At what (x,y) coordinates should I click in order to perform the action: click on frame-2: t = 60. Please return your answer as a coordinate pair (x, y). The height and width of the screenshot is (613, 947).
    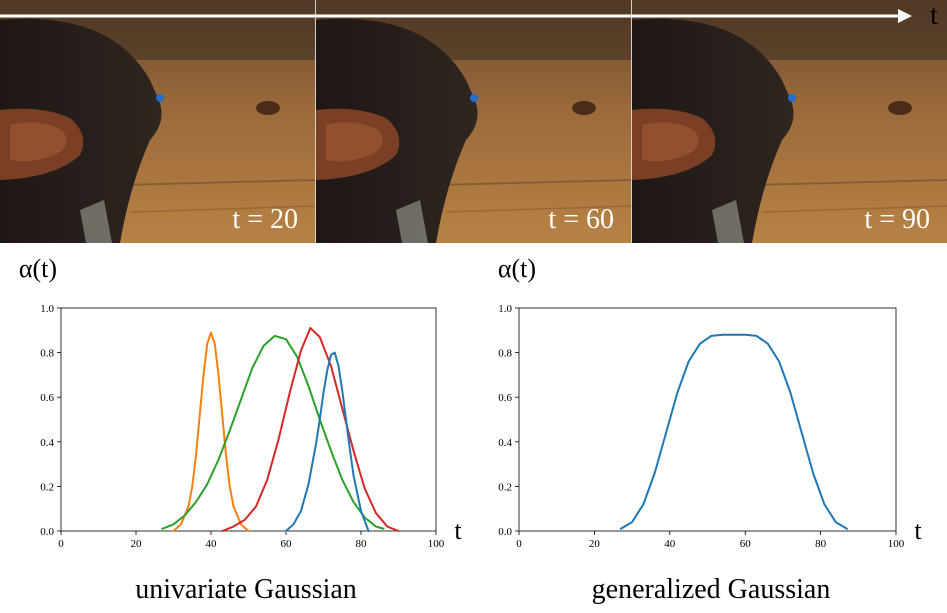
    Looking at the image, I should click on (473, 121).